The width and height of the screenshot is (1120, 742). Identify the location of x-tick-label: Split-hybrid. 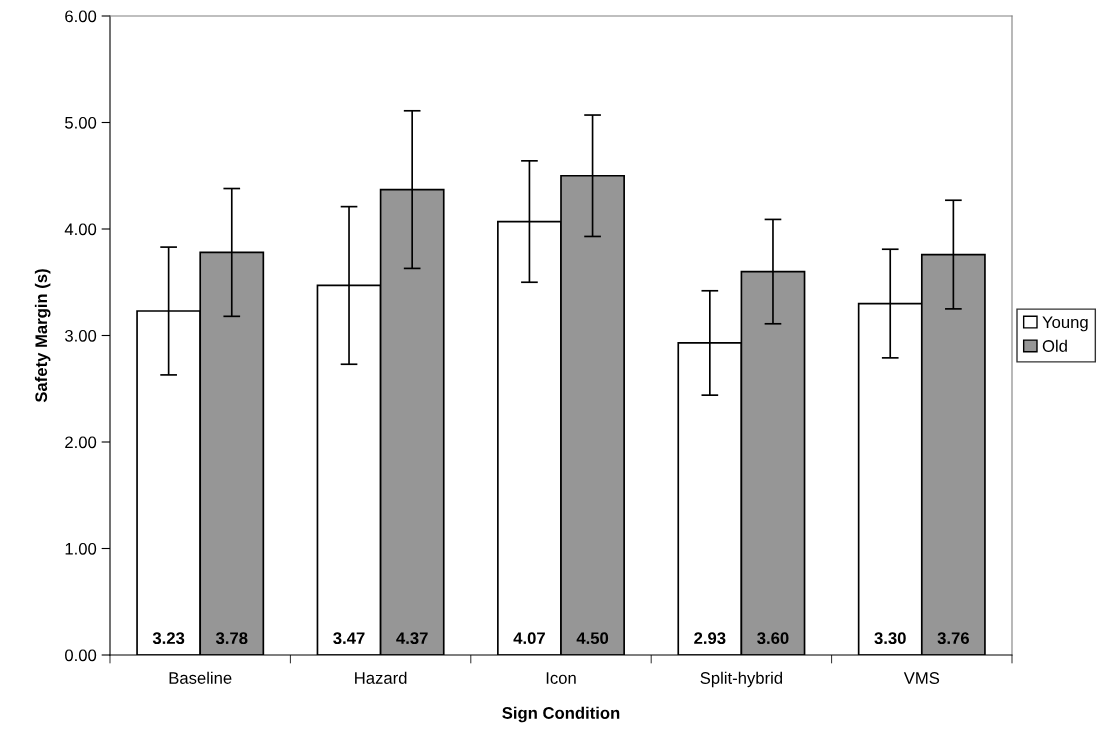
(741, 679).